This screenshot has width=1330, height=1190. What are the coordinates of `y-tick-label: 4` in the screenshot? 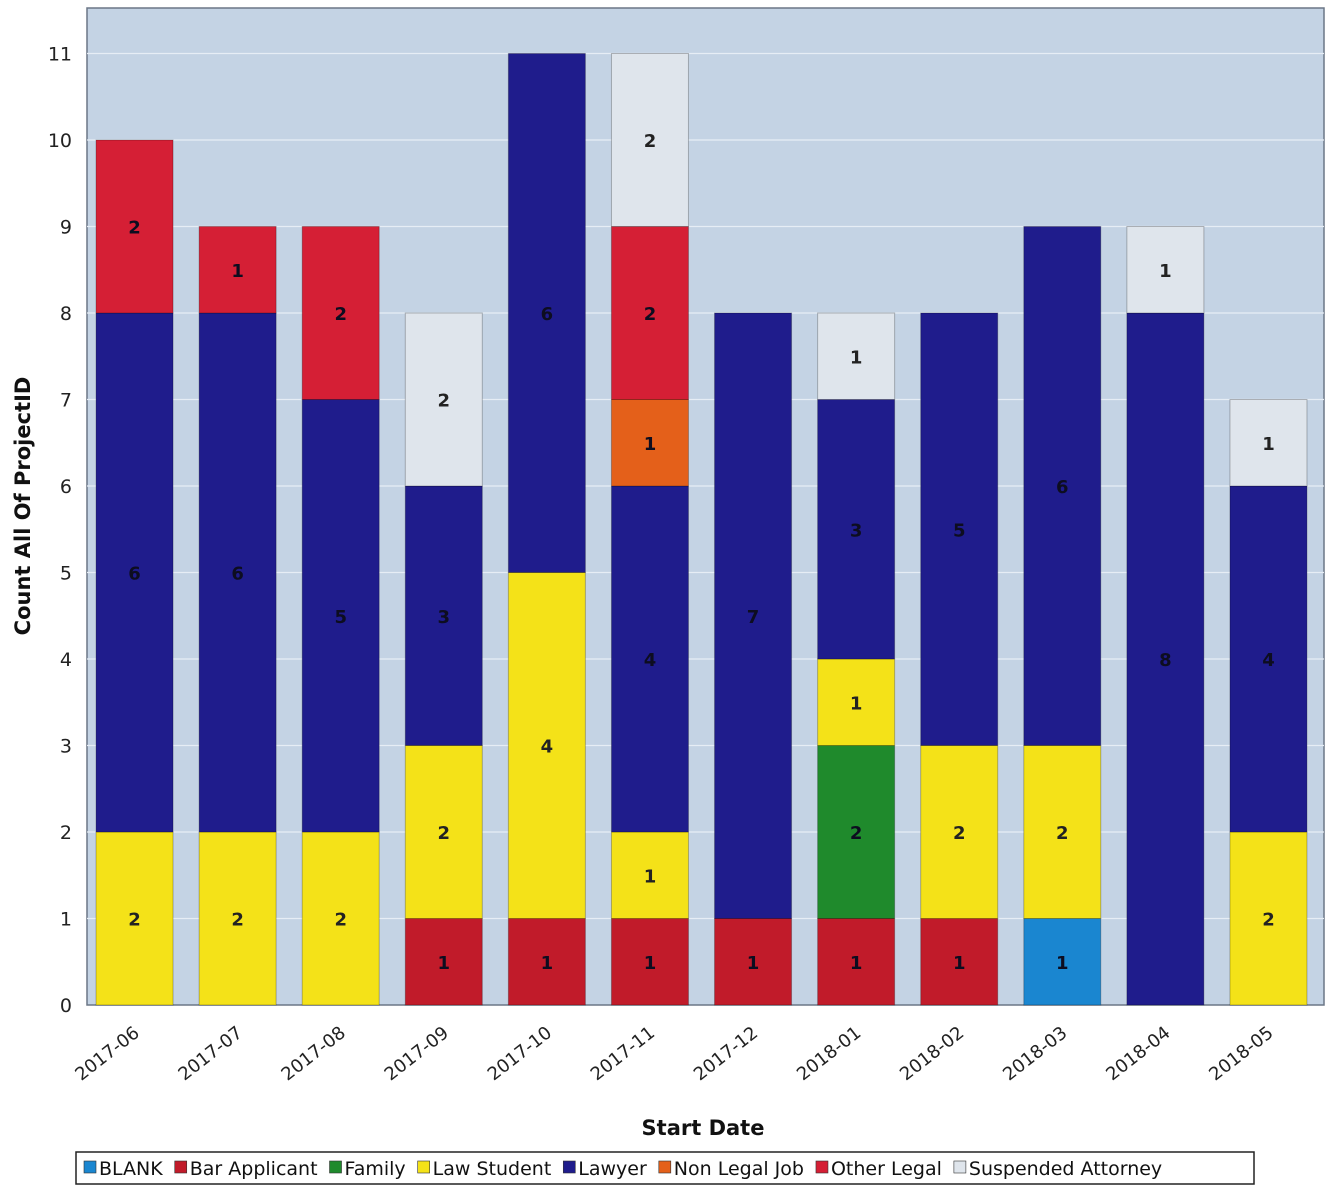 It's located at (66, 660).